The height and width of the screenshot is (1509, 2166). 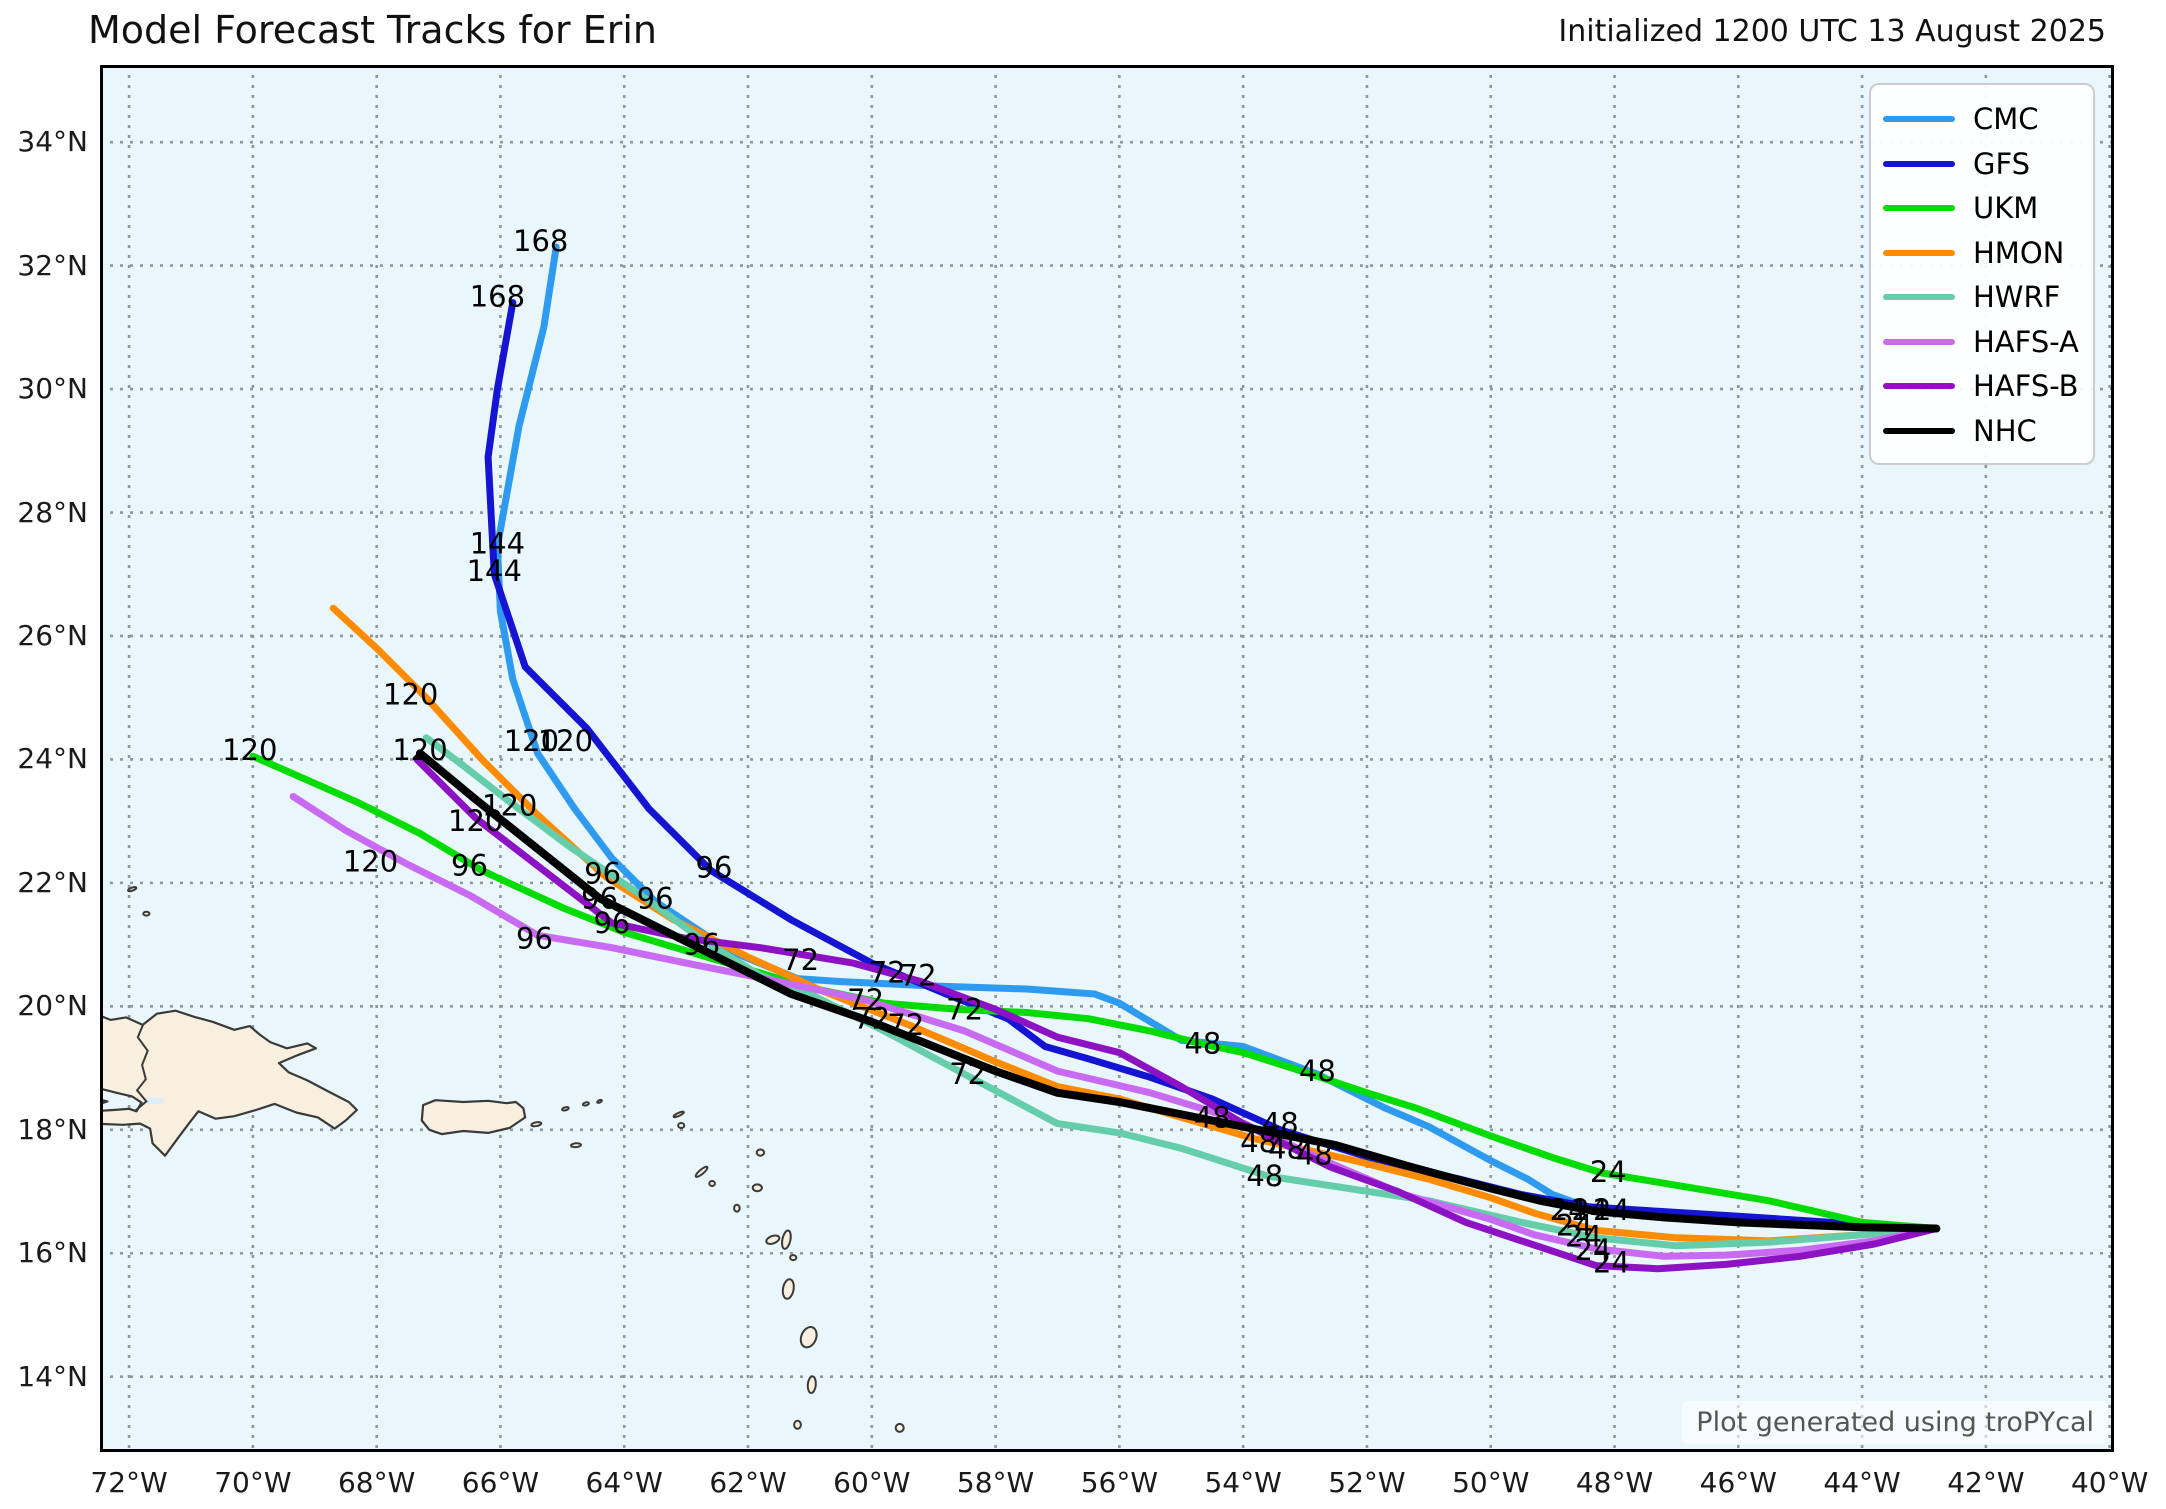 What do you see at coordinates (52, 635) in the screenshot?
I see `y-tick-26n: 26°N` at bounding box center [52, 635].